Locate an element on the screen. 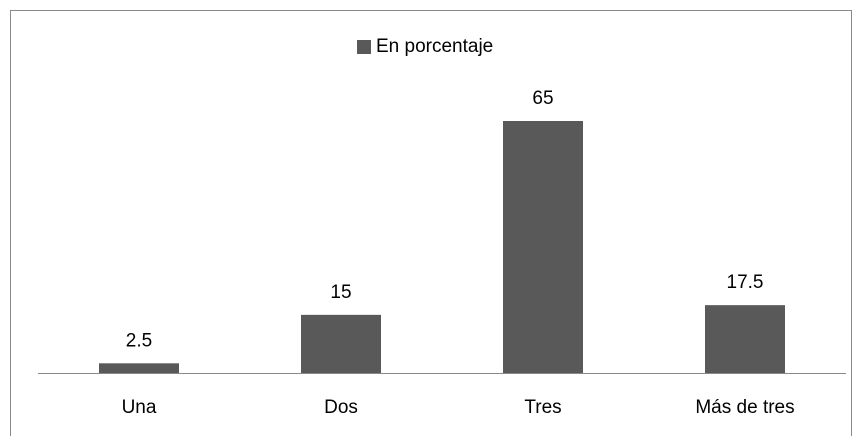  x-tick-label: Dos is located at coordinates (341, 407).